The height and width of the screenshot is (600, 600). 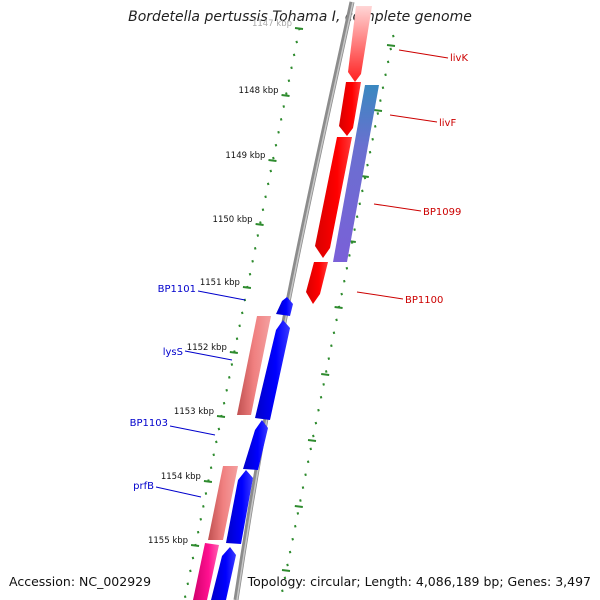 I want to click on gene-BP1099, so click(x=333, y=197).